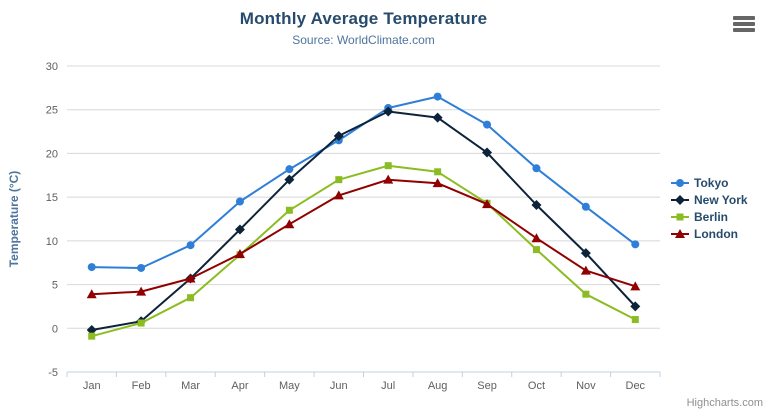 Image resolution: width=769 pixels, height=416 pixels. I want to click on legend-marker-square-icon, so click(680, 216).